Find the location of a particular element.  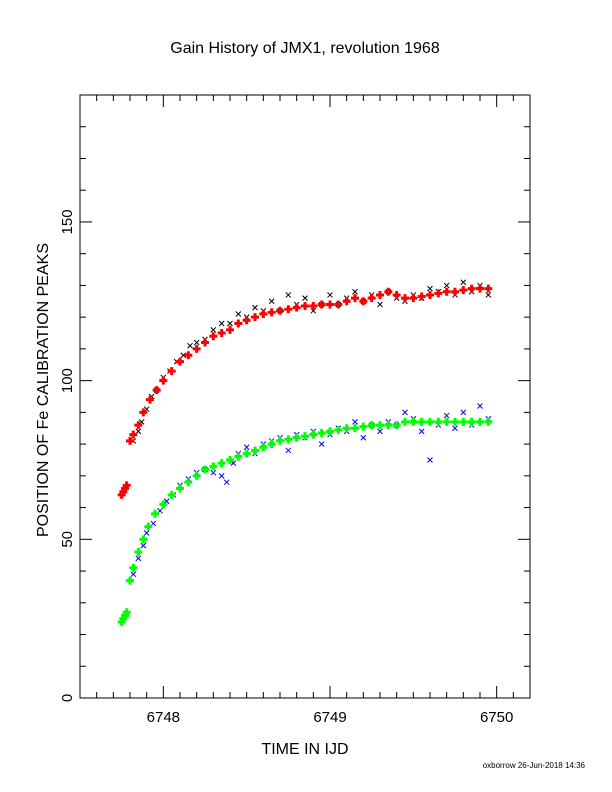

y-tick-label: 50 is located at coordinates (67, 539).